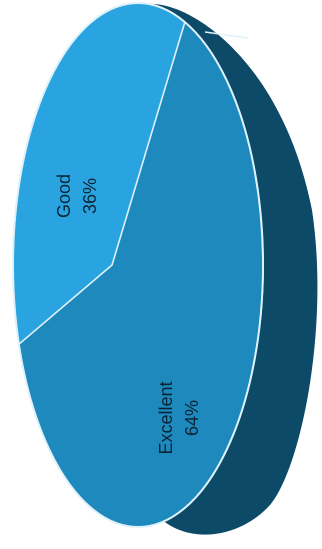 The image size is (322, 549). I want to click on slice-label-good-name: Good, so click(64, 196).